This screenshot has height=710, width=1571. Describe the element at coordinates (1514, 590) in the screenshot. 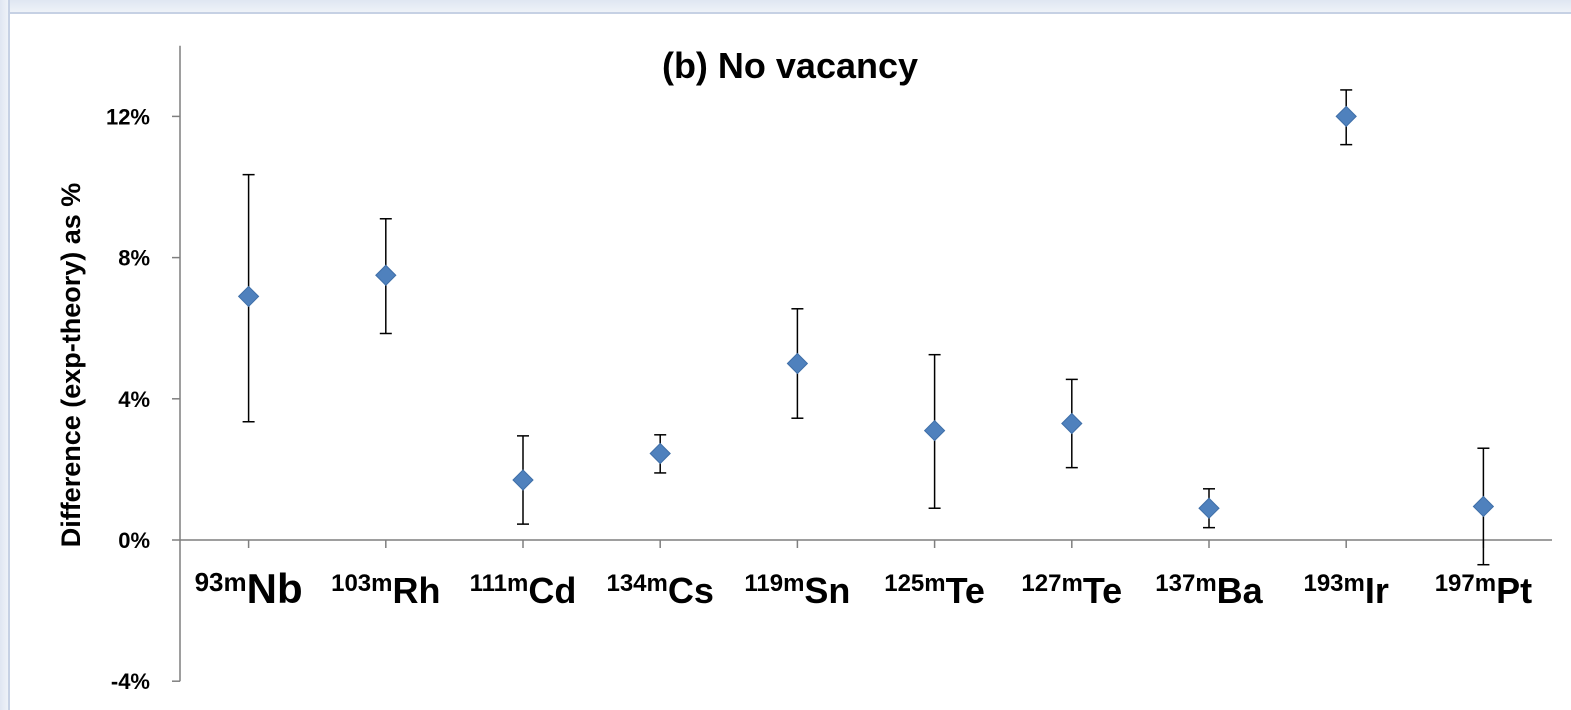

I see `category-element-label: Pt` at that location.